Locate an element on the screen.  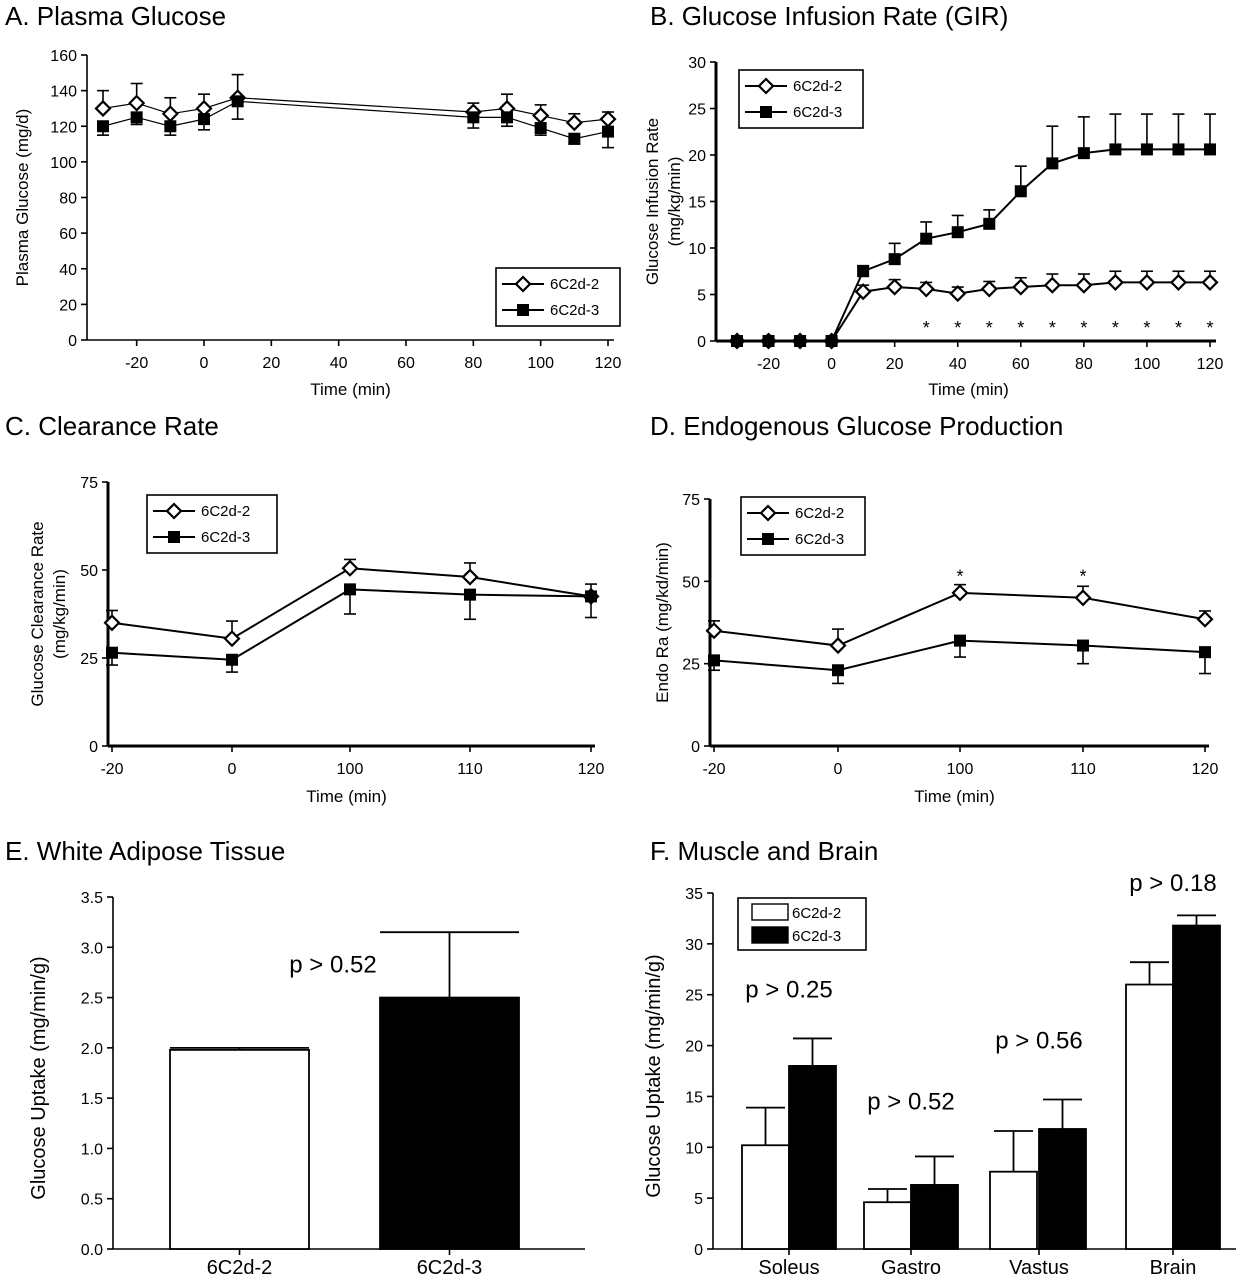
x-tick-label: 110 is located at coordinates (1083, 769).